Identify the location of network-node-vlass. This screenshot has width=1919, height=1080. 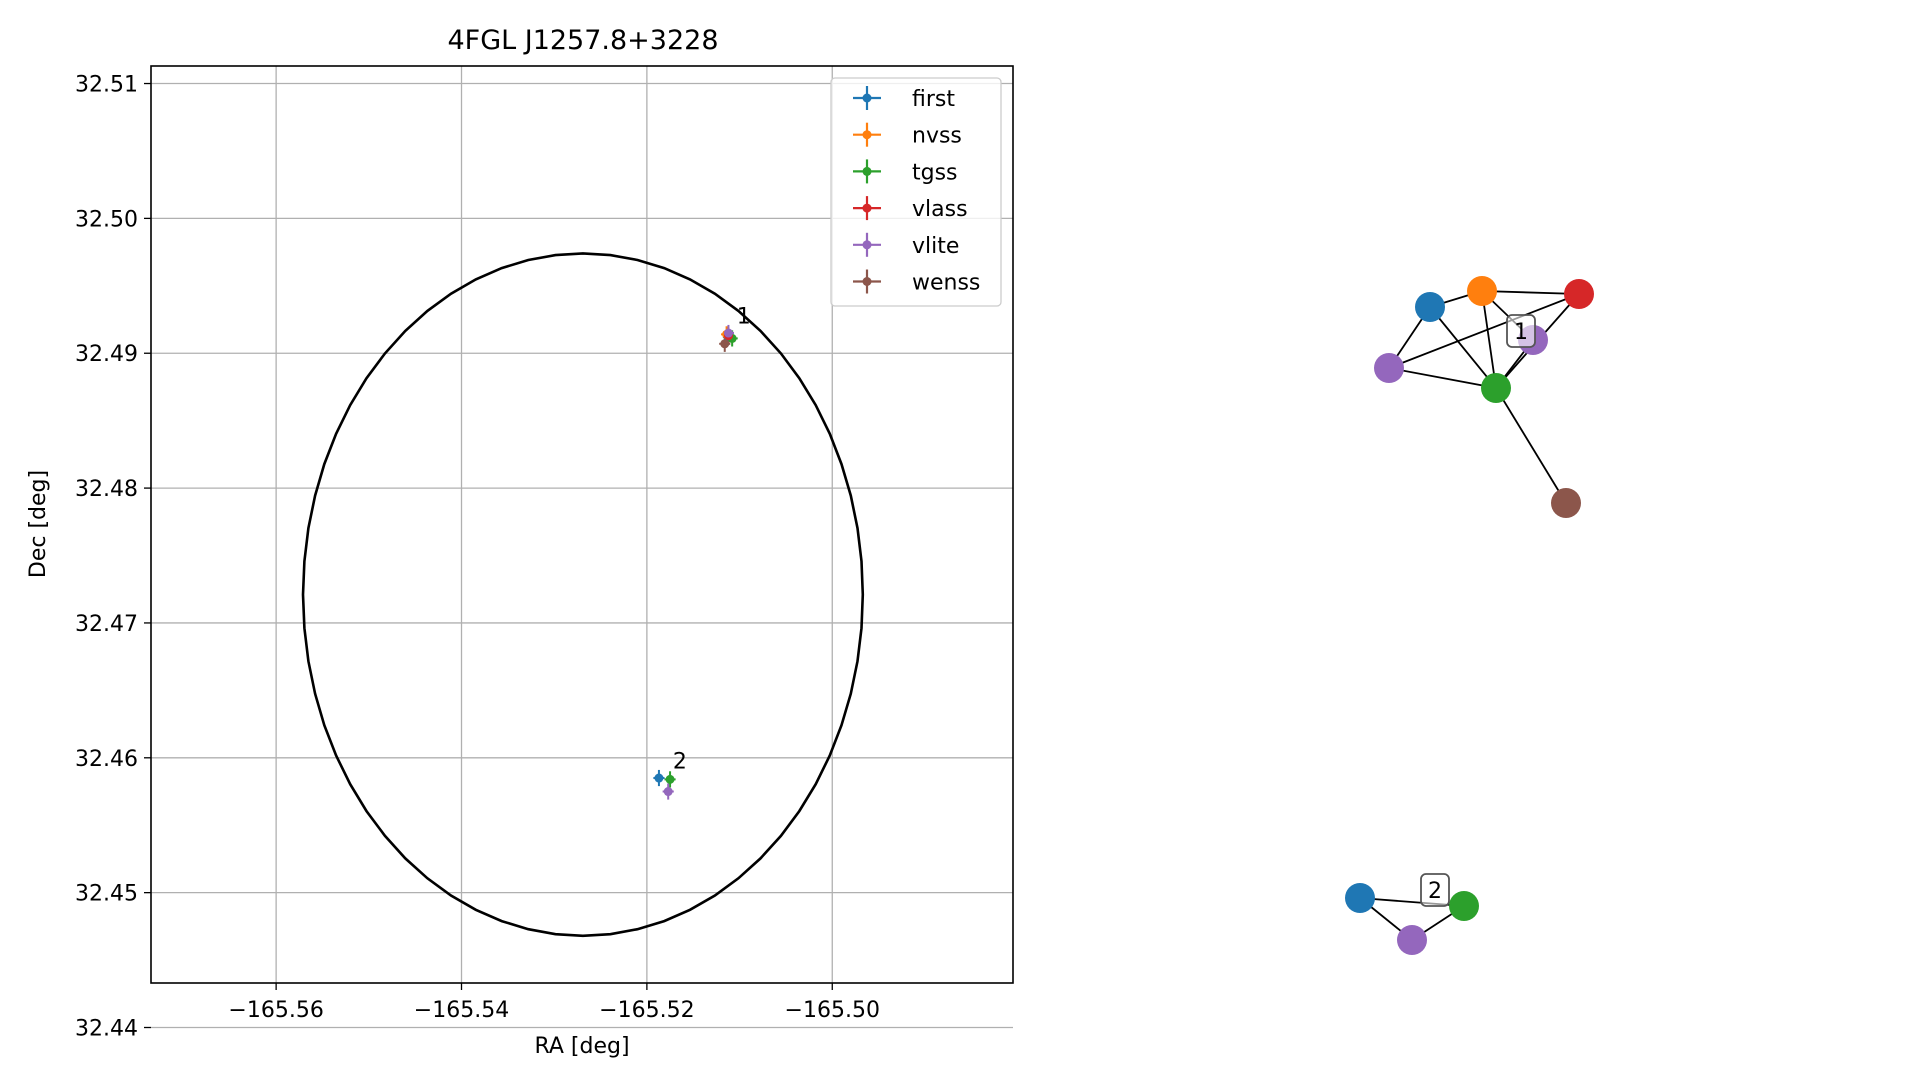
(1579, 294).